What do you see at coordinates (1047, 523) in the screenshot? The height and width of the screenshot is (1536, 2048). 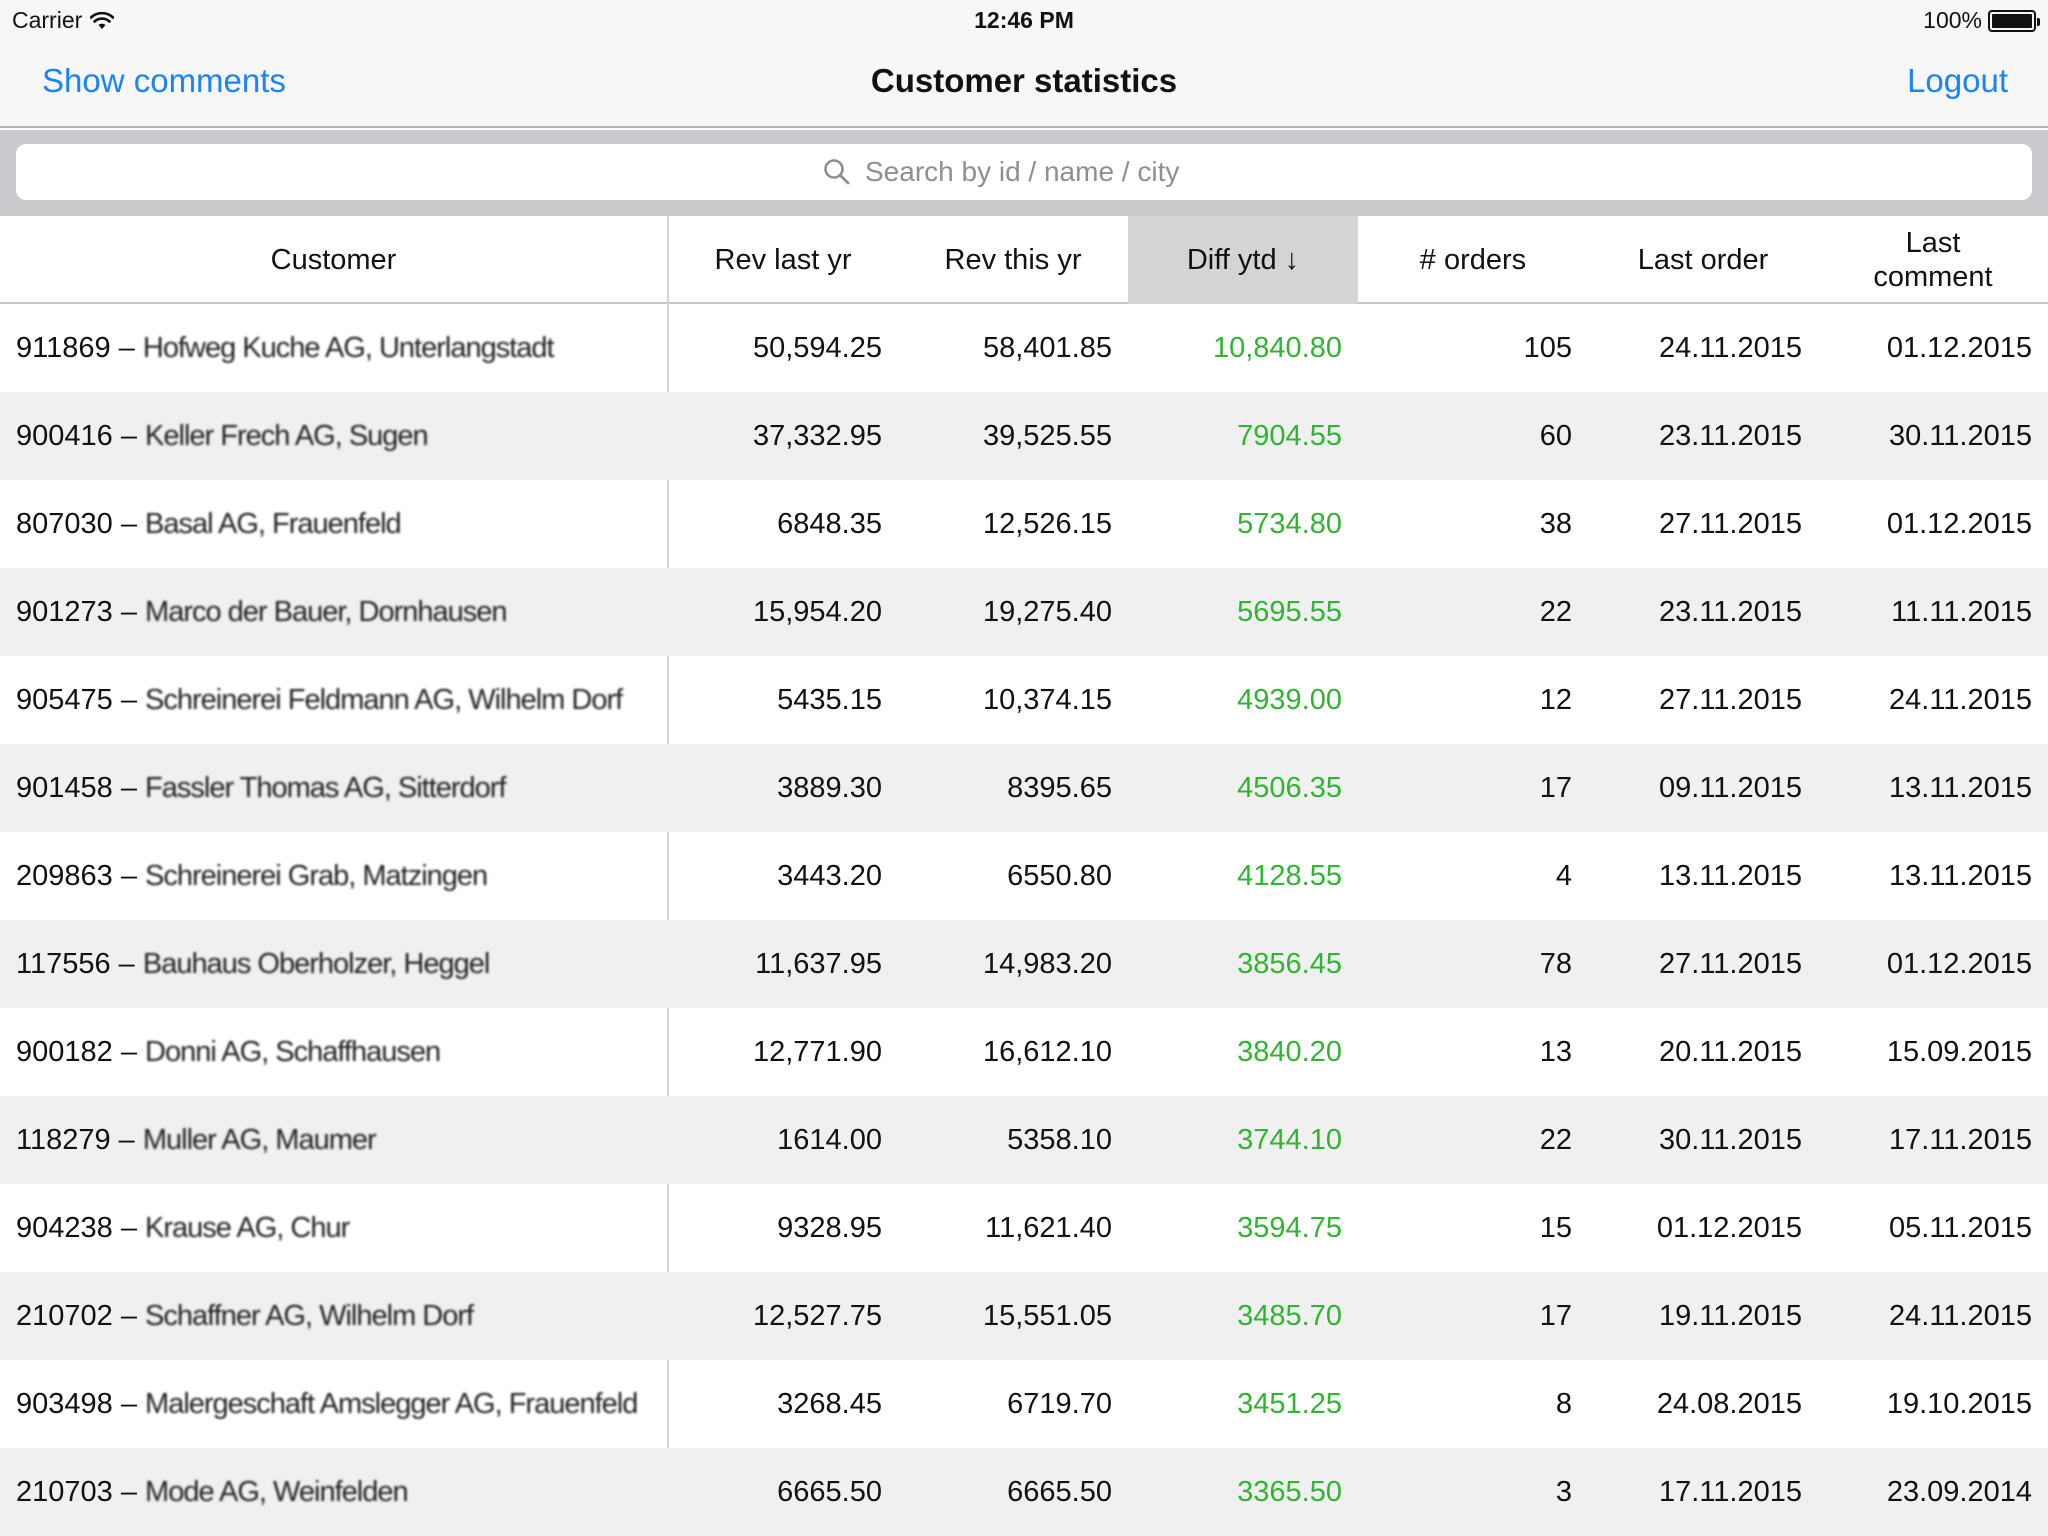 I see `rev-this-yr-cell: 12,526.15` at bounding box center [1047, 523].